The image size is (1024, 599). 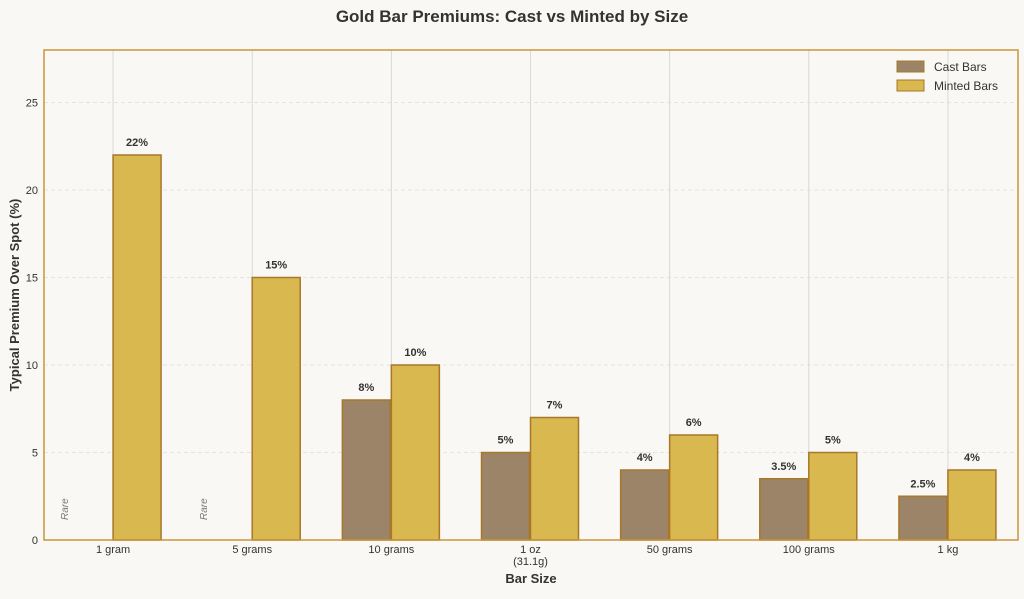 What do you see at coordinates (32, 366) in the screenshot?
I see `y-tick-label: 10` at bounding box center [32, 366].